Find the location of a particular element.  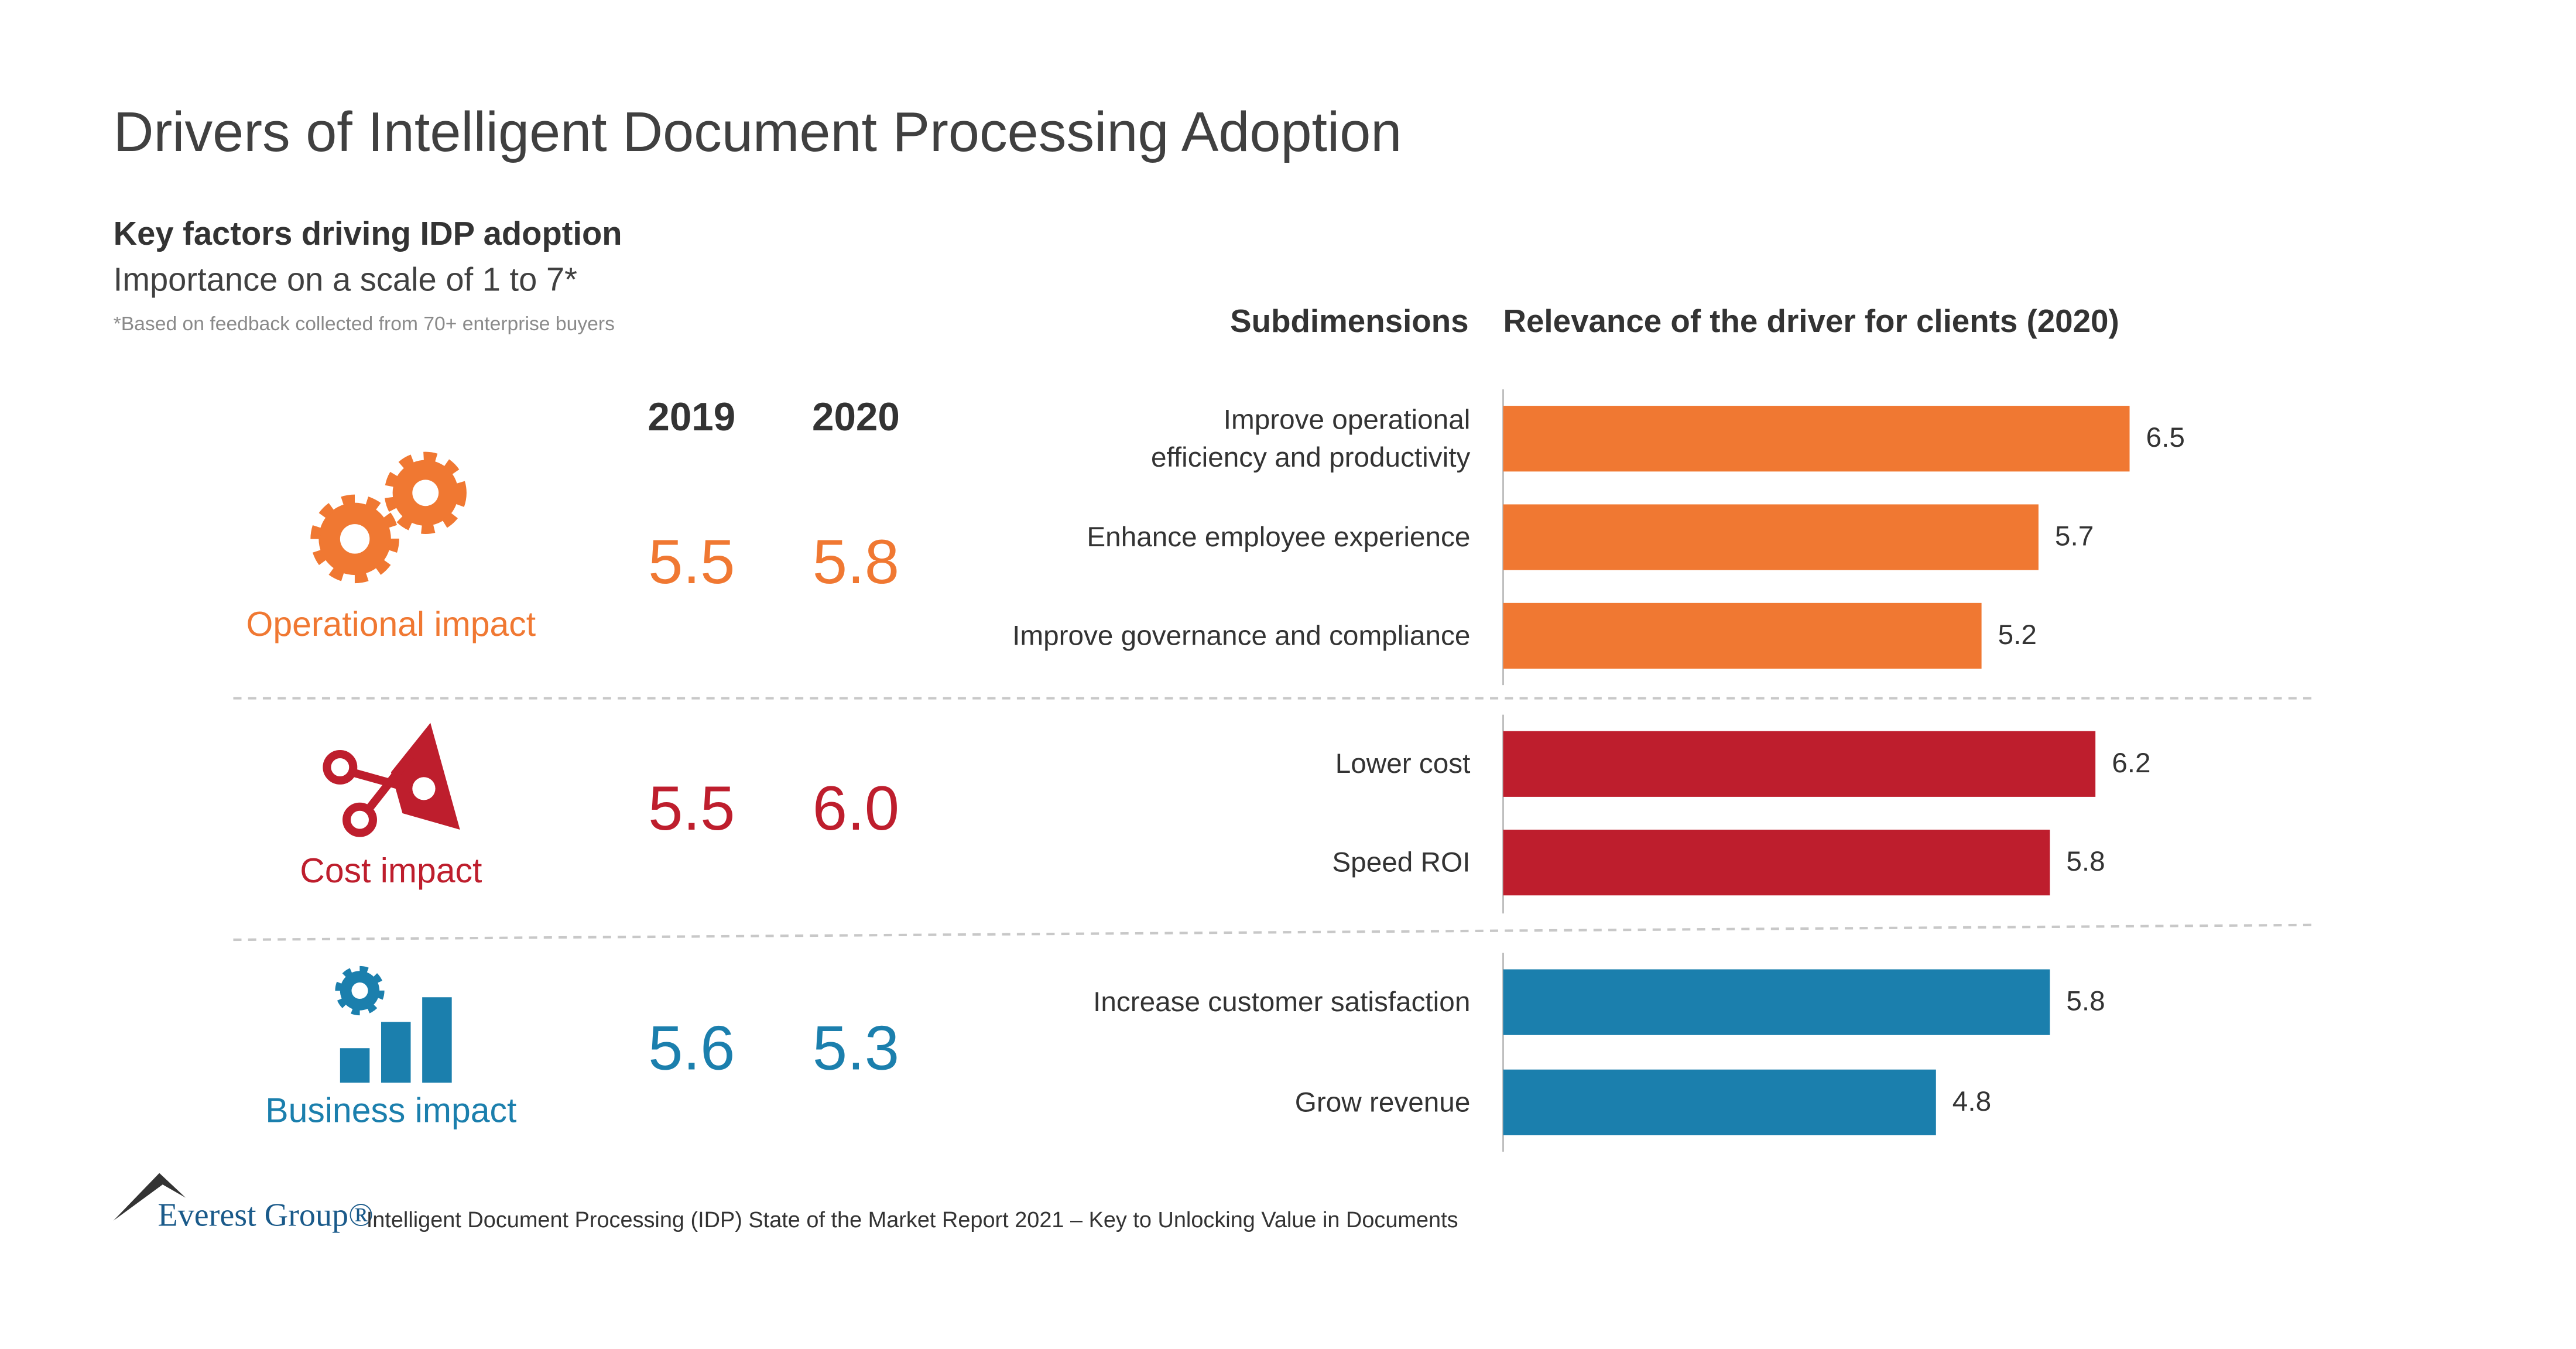

score: 6.0 is located at coordinates (856, 810).